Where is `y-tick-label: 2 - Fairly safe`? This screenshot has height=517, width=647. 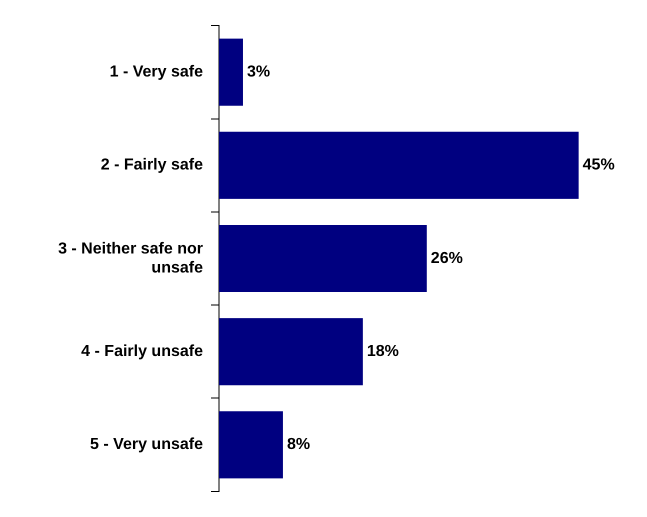 y-tick-label: 2 - Fairly safe is located at coordinates (152, 165).